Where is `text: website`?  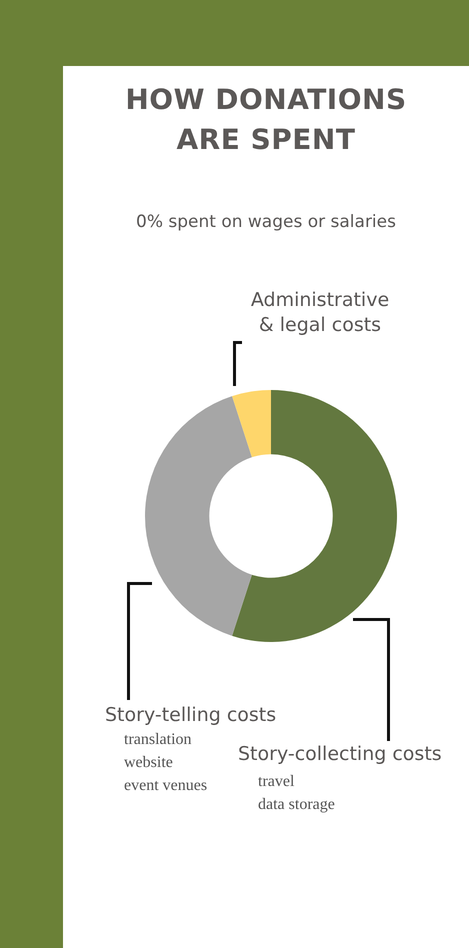
text: website is located at coordinates (148, 763).